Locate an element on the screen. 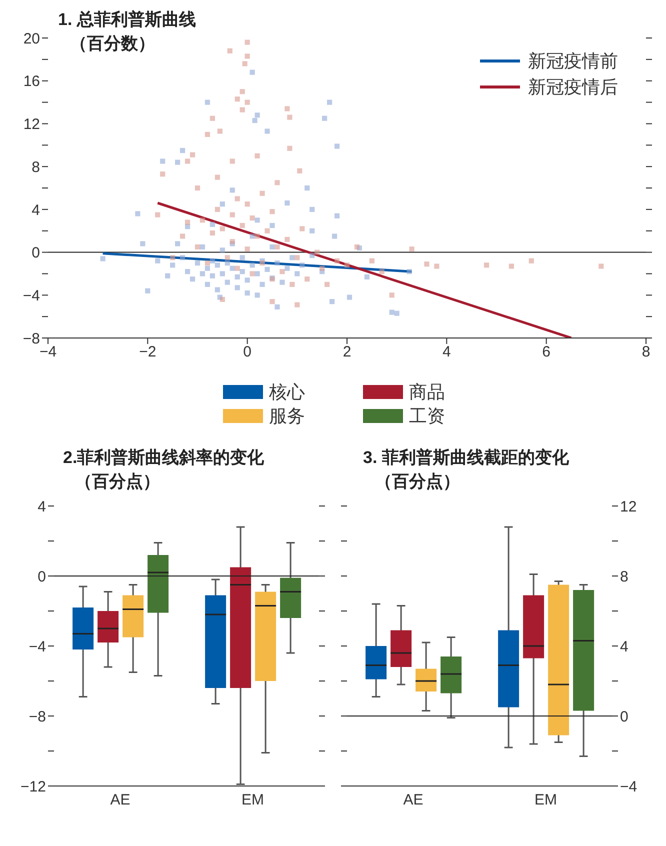 The height and width of the screenshot is (846, 666). y2-tick-label: 4 is located at coordinates (624, 647).